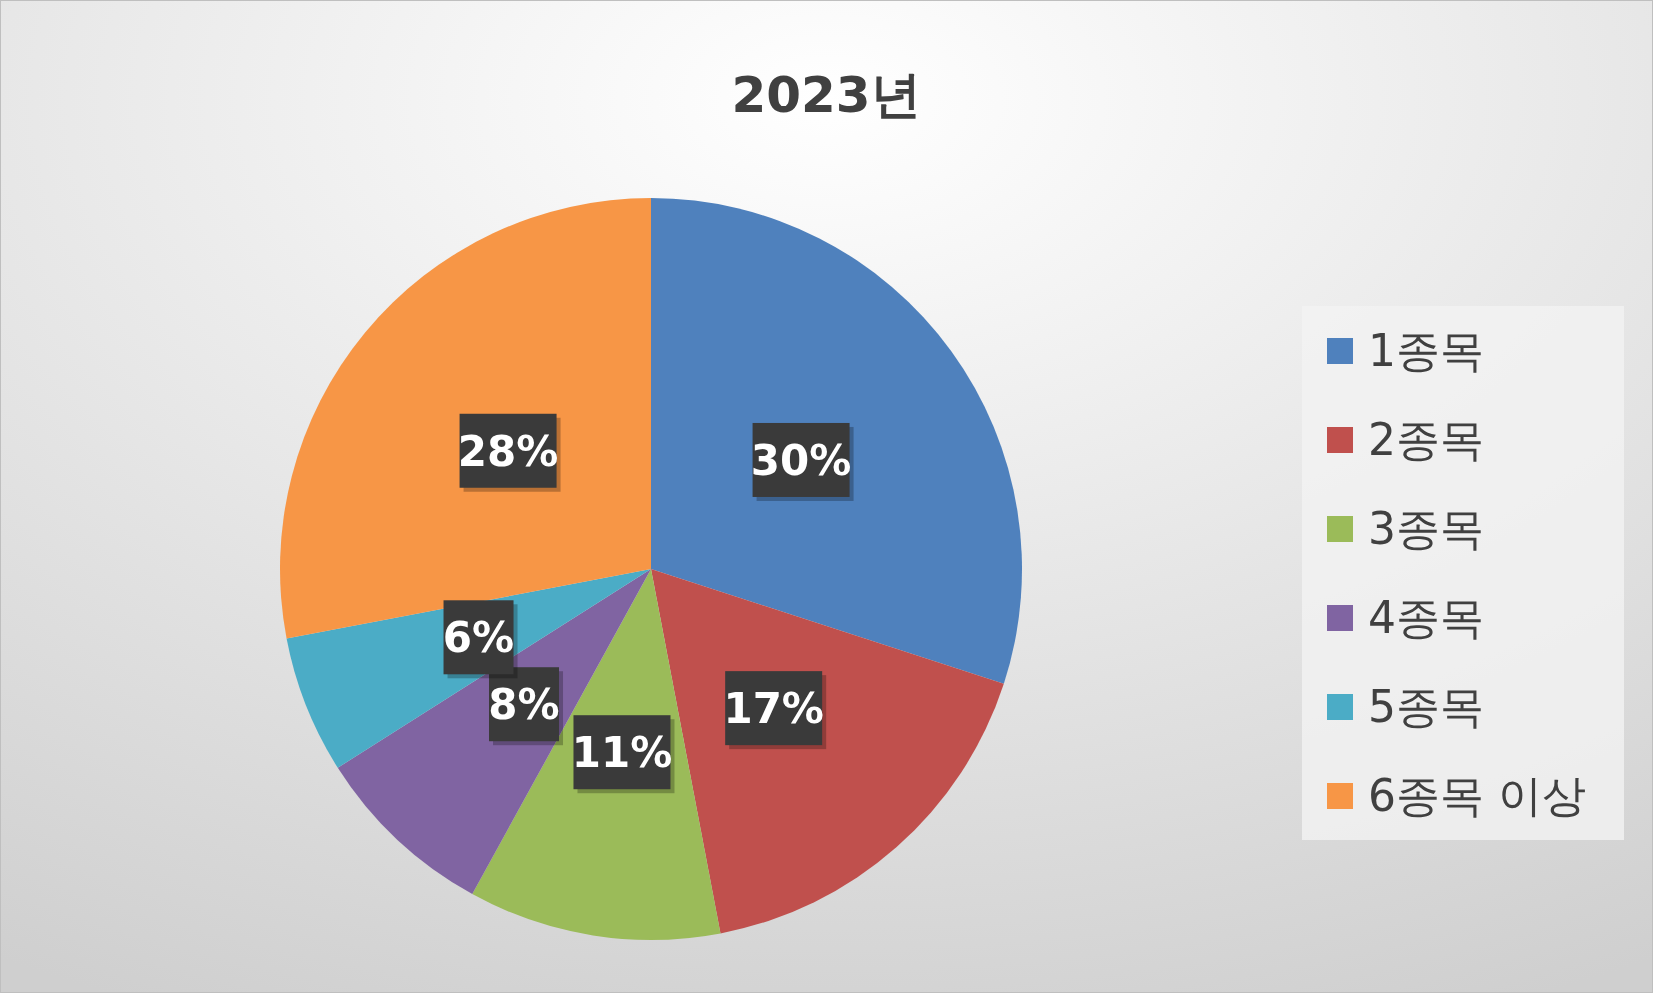  What do you see at coordinates (1477, 795) in the screenshot?
I see `legend-label: 6종목 이상` at bounding box center [1477, 795].